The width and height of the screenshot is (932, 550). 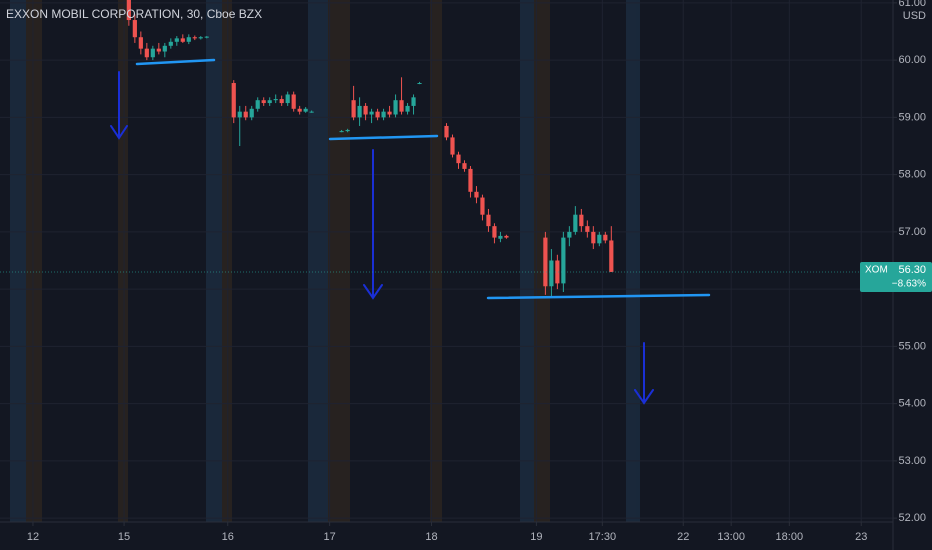 What do you see at coordinates (861, 537) in the screenshot?
I see `x-tick-label: 23` at bounding box center [861, 537].